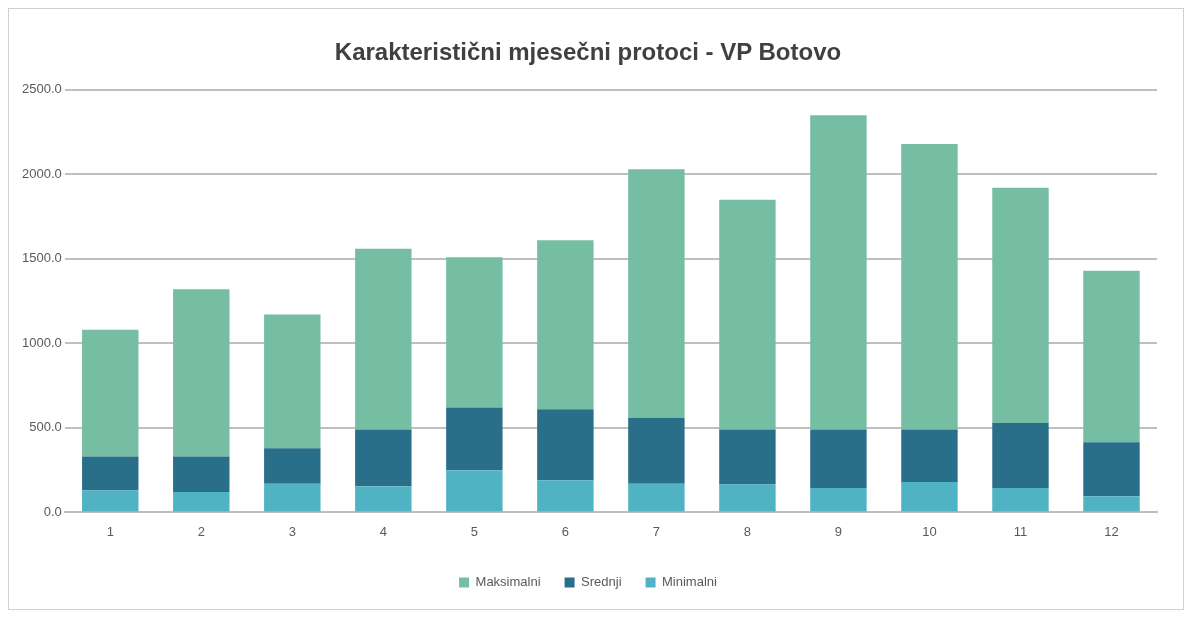 This screenshot has width=1192, height=619. Describe the element at coordinates (1111, 531) in the screenshot. I see `x-tick-label: 12` at that location.